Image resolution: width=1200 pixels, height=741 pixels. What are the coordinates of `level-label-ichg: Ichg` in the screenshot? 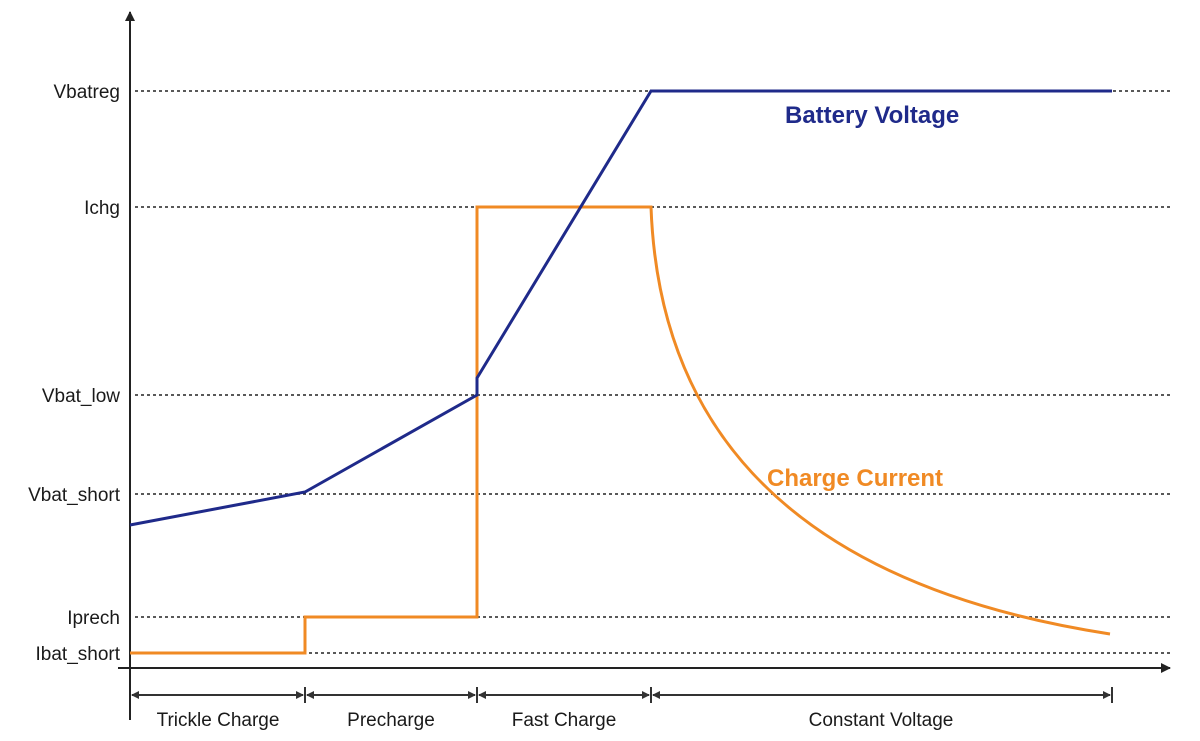 It's located at (102, 208).